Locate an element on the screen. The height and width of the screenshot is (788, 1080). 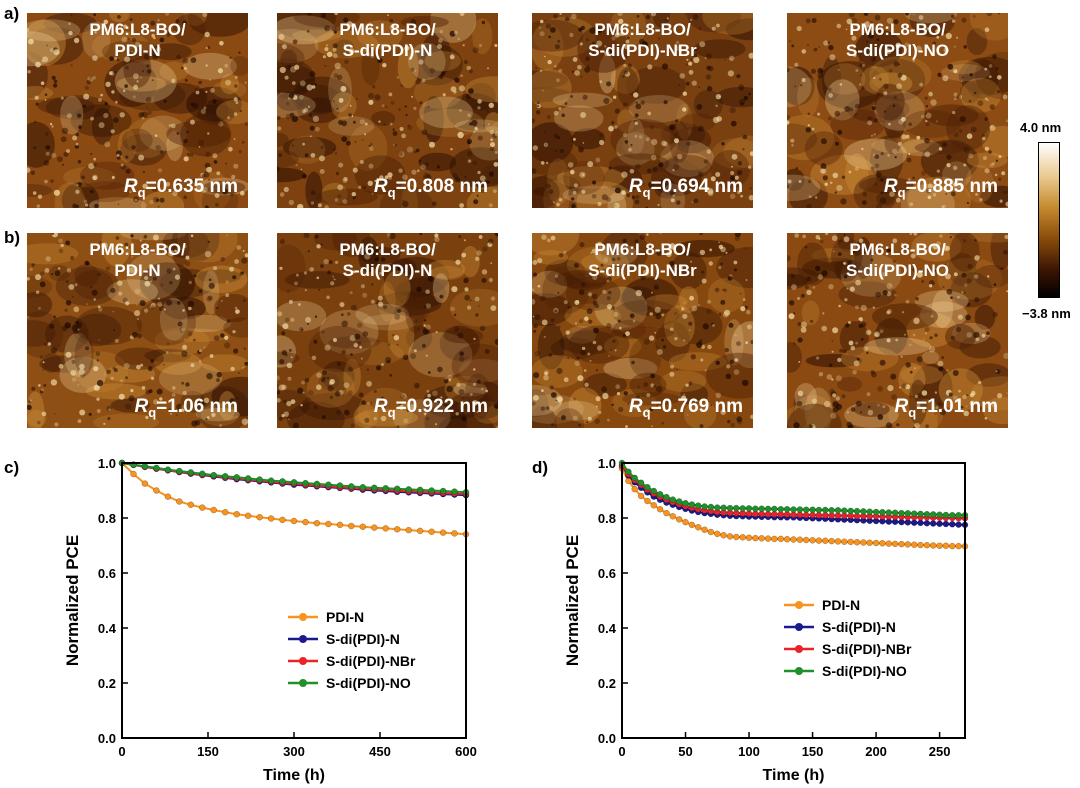
afm-background is located at coordinates (642, 330).